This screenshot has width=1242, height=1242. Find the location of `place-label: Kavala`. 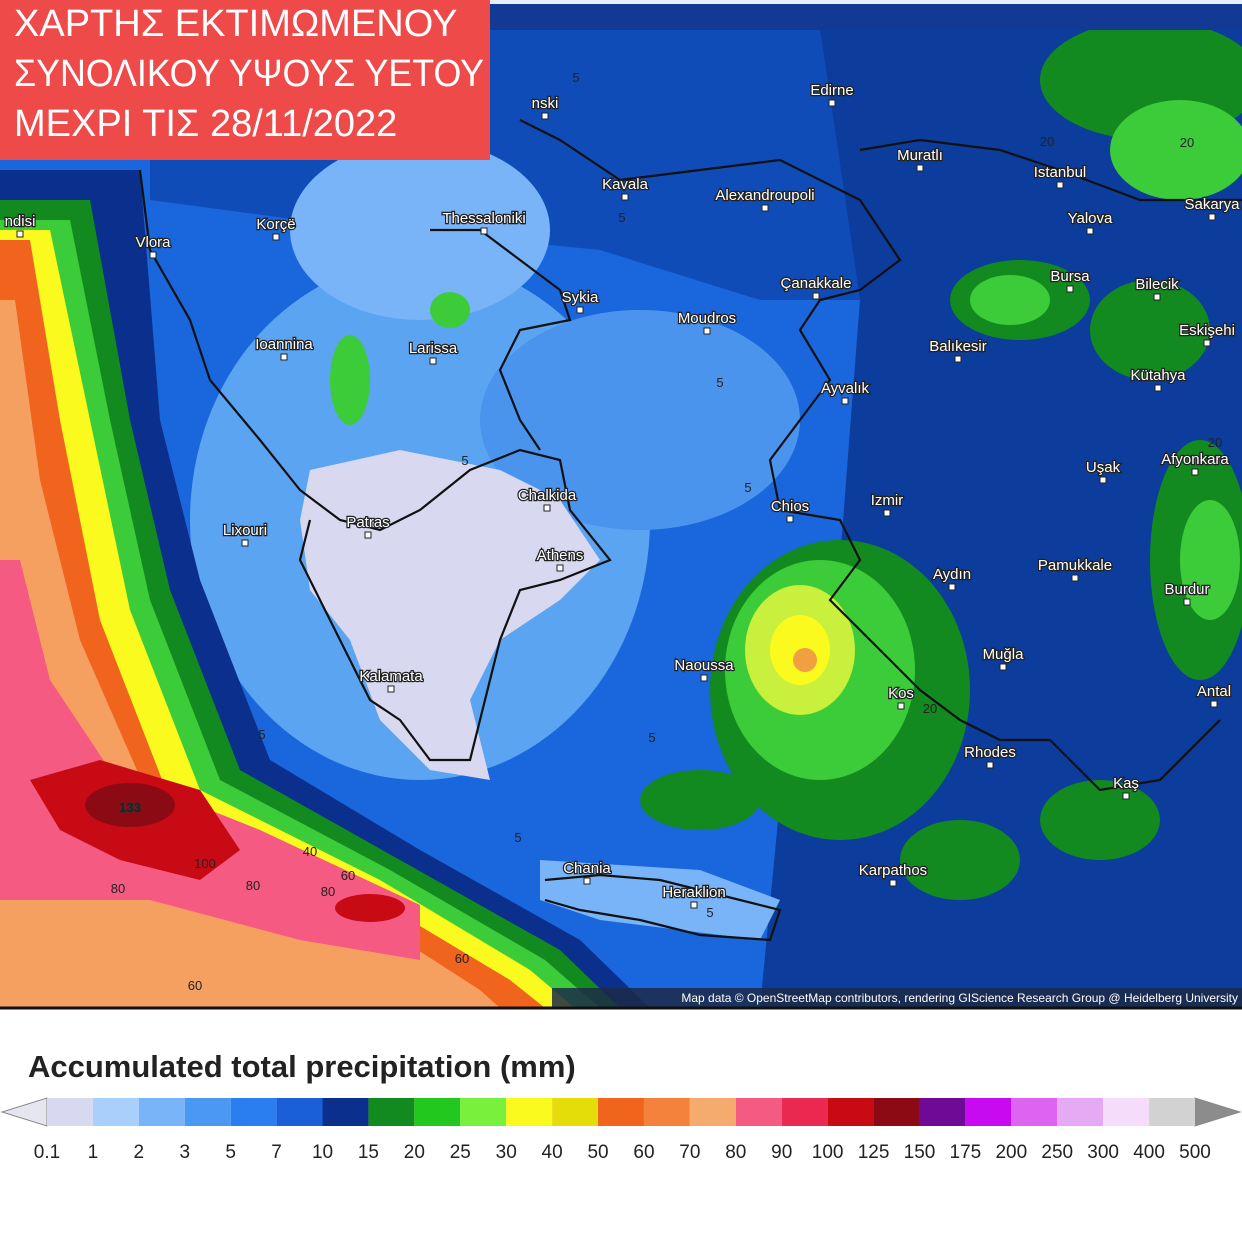

place-label: Kavala is located at coordinates (625, 184).